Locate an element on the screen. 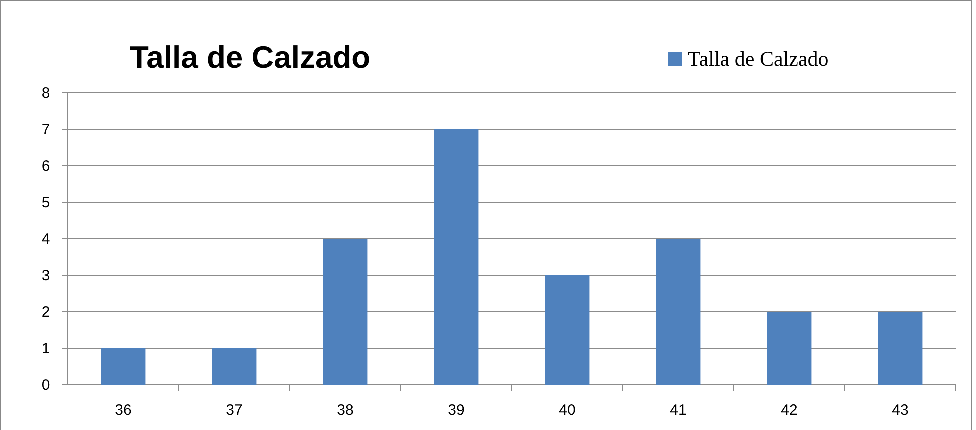 This screenshot has width=976, height=430. x-tick-label: 41 is located at coordinates (678, 410).